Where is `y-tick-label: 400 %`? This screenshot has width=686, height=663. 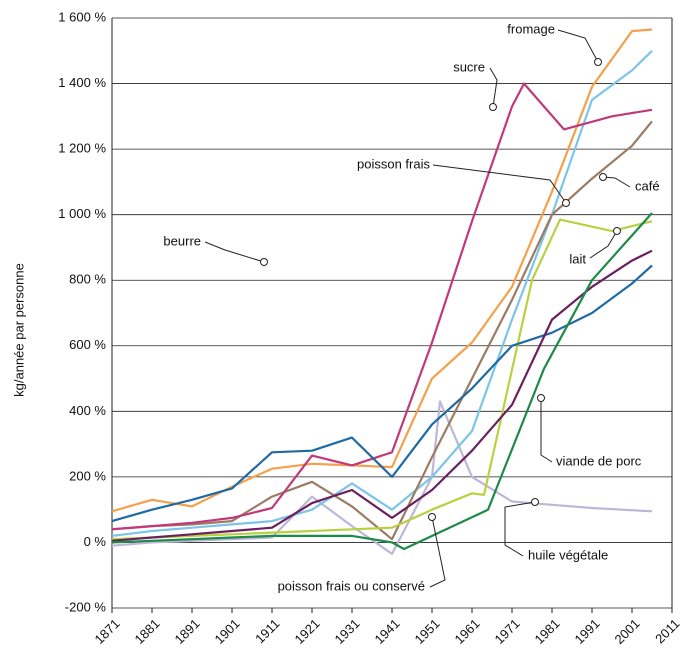
y-tick-label: 400 % is located at coordinates (87, 410).